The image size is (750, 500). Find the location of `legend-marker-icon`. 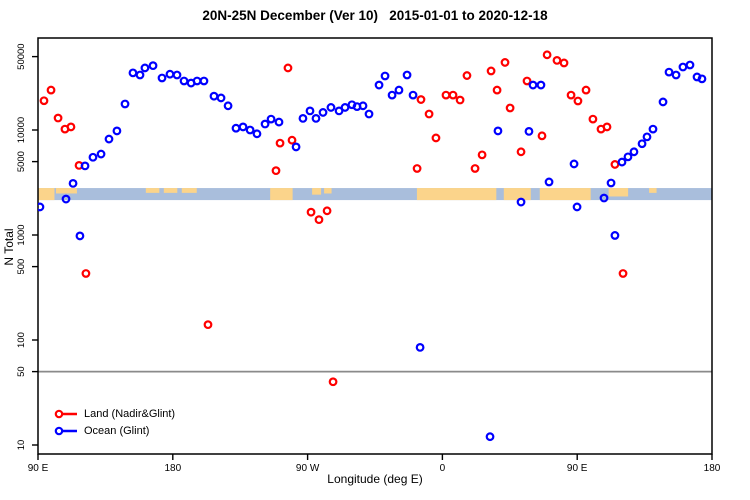

legend-marker-icon is located at coordinates (65, 431).